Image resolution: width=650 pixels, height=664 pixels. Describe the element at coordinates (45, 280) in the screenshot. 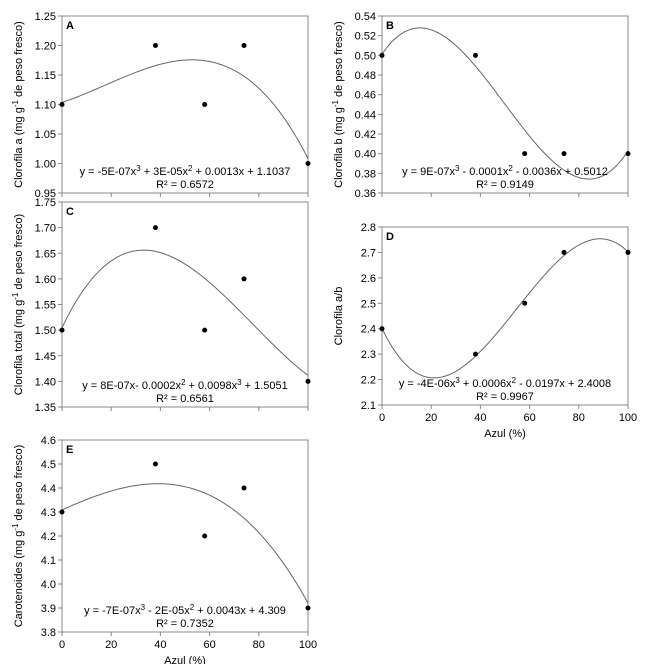

I see `y-tick-label: 1.60` at that location.